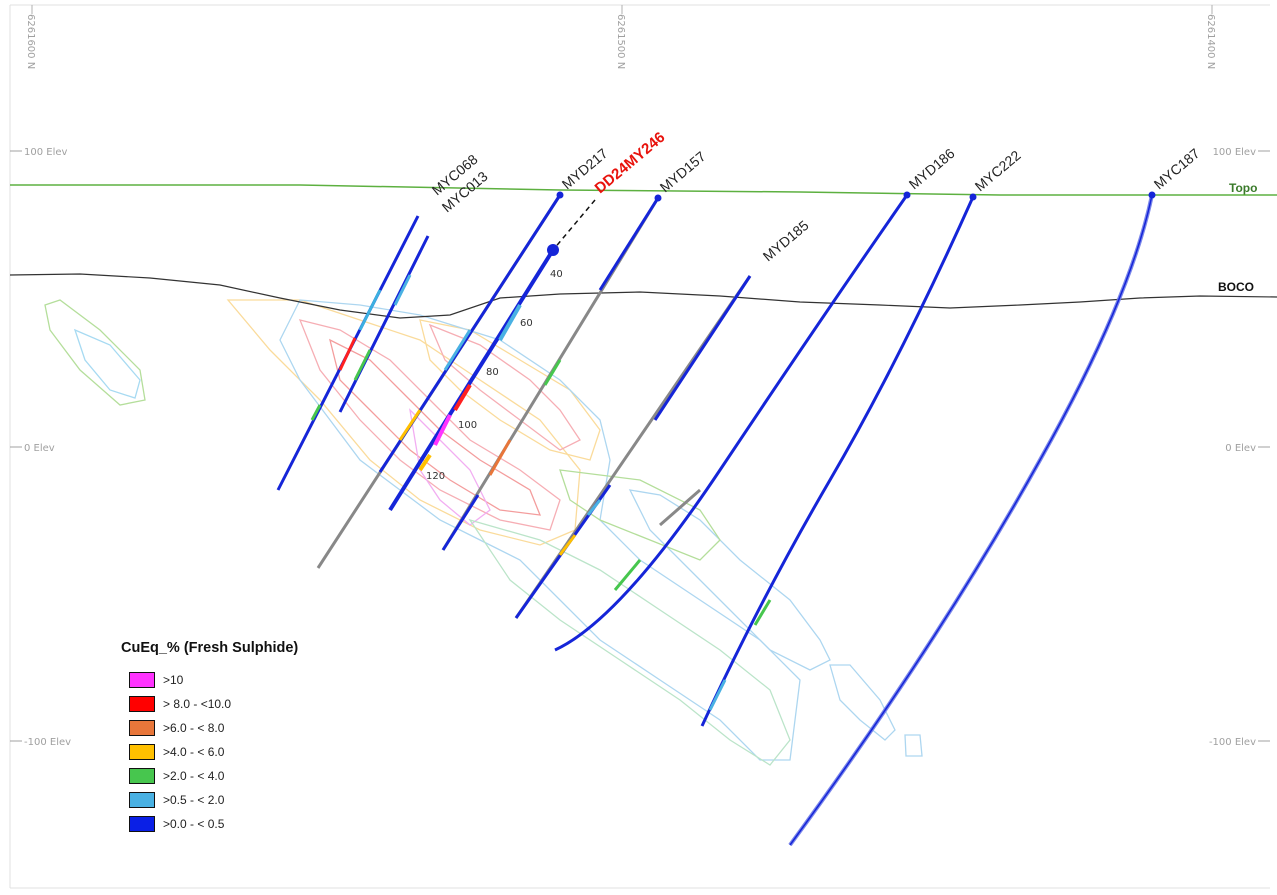  What do you see at coordinates (1243, 188) in the screenshot?
I see `topo-label: Topo` at bounding box center [1243, 188].